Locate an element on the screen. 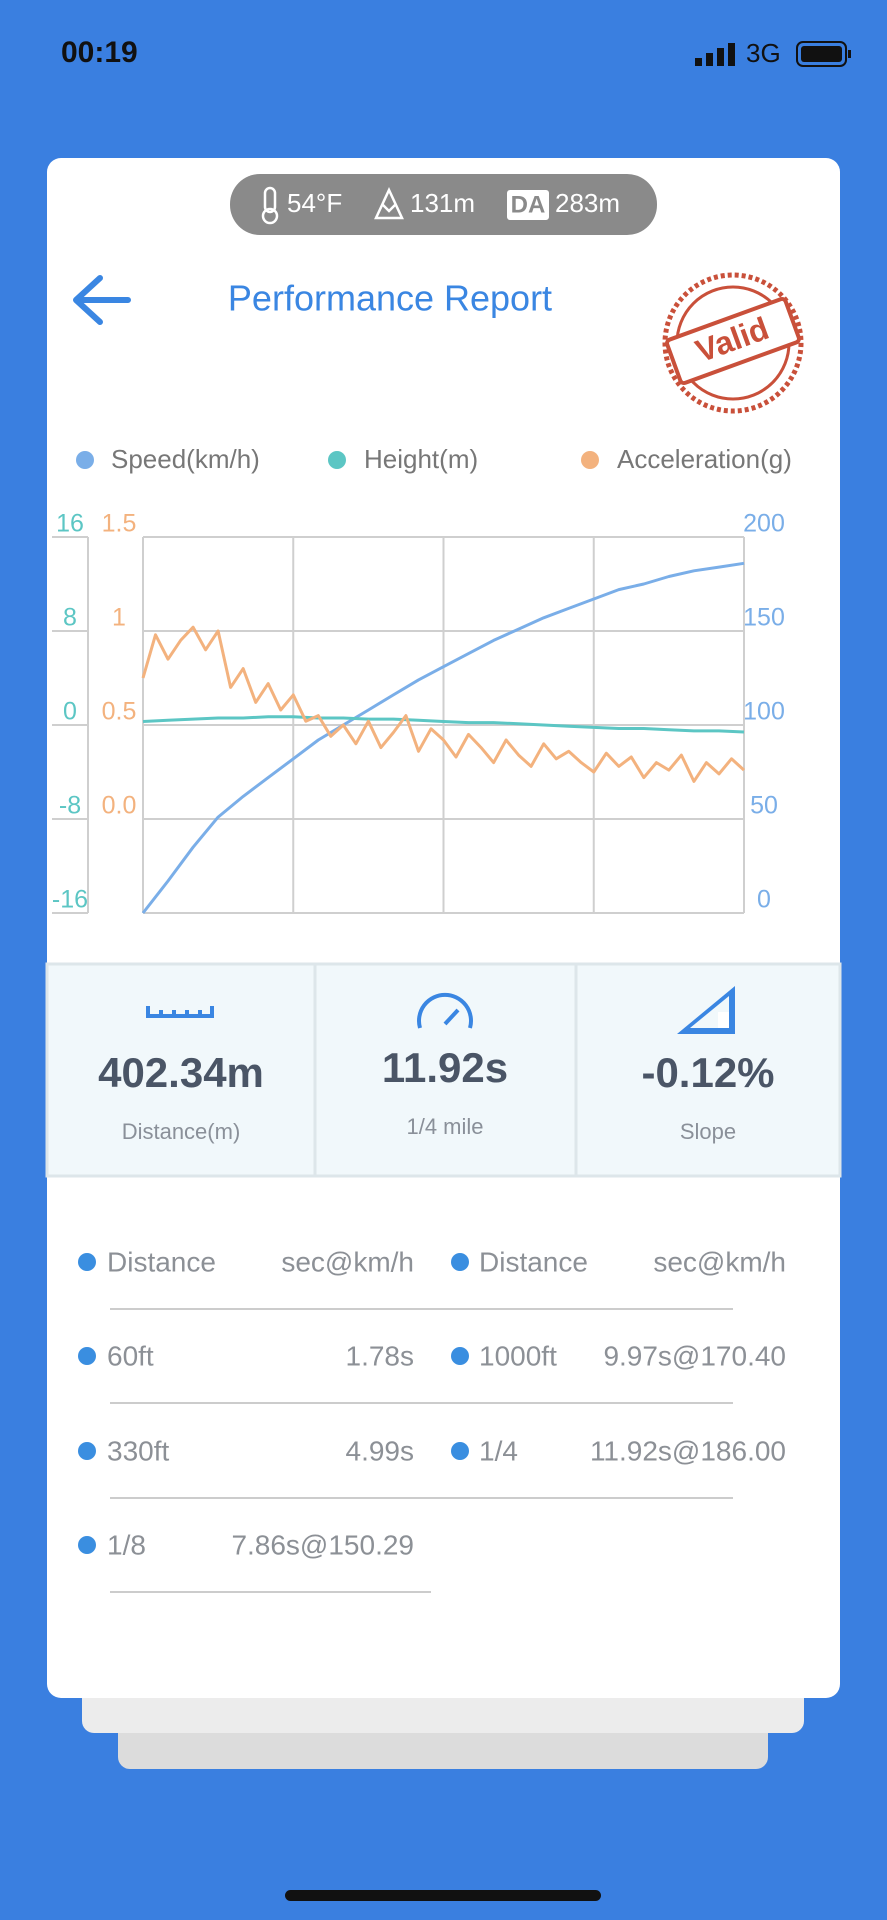 Image resolution: width=887 pixels, height=1920 pixels. home-indicator is located at coordinates (443, 1895).